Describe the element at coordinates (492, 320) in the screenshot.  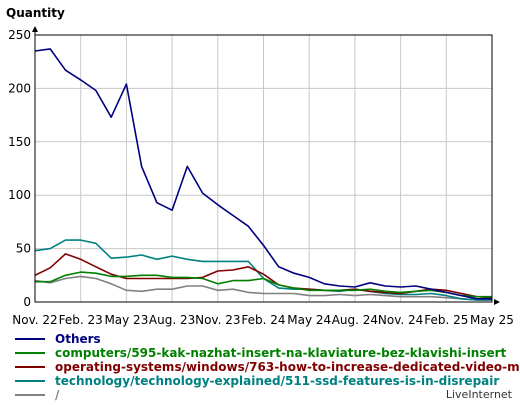
I see `x-tick-label: May 25` at that location.